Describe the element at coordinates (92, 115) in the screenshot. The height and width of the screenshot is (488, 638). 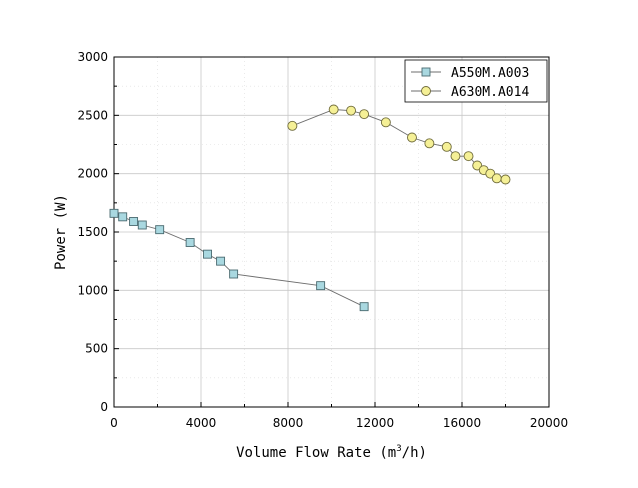
I see `y-tick-label: 2500` at that location.